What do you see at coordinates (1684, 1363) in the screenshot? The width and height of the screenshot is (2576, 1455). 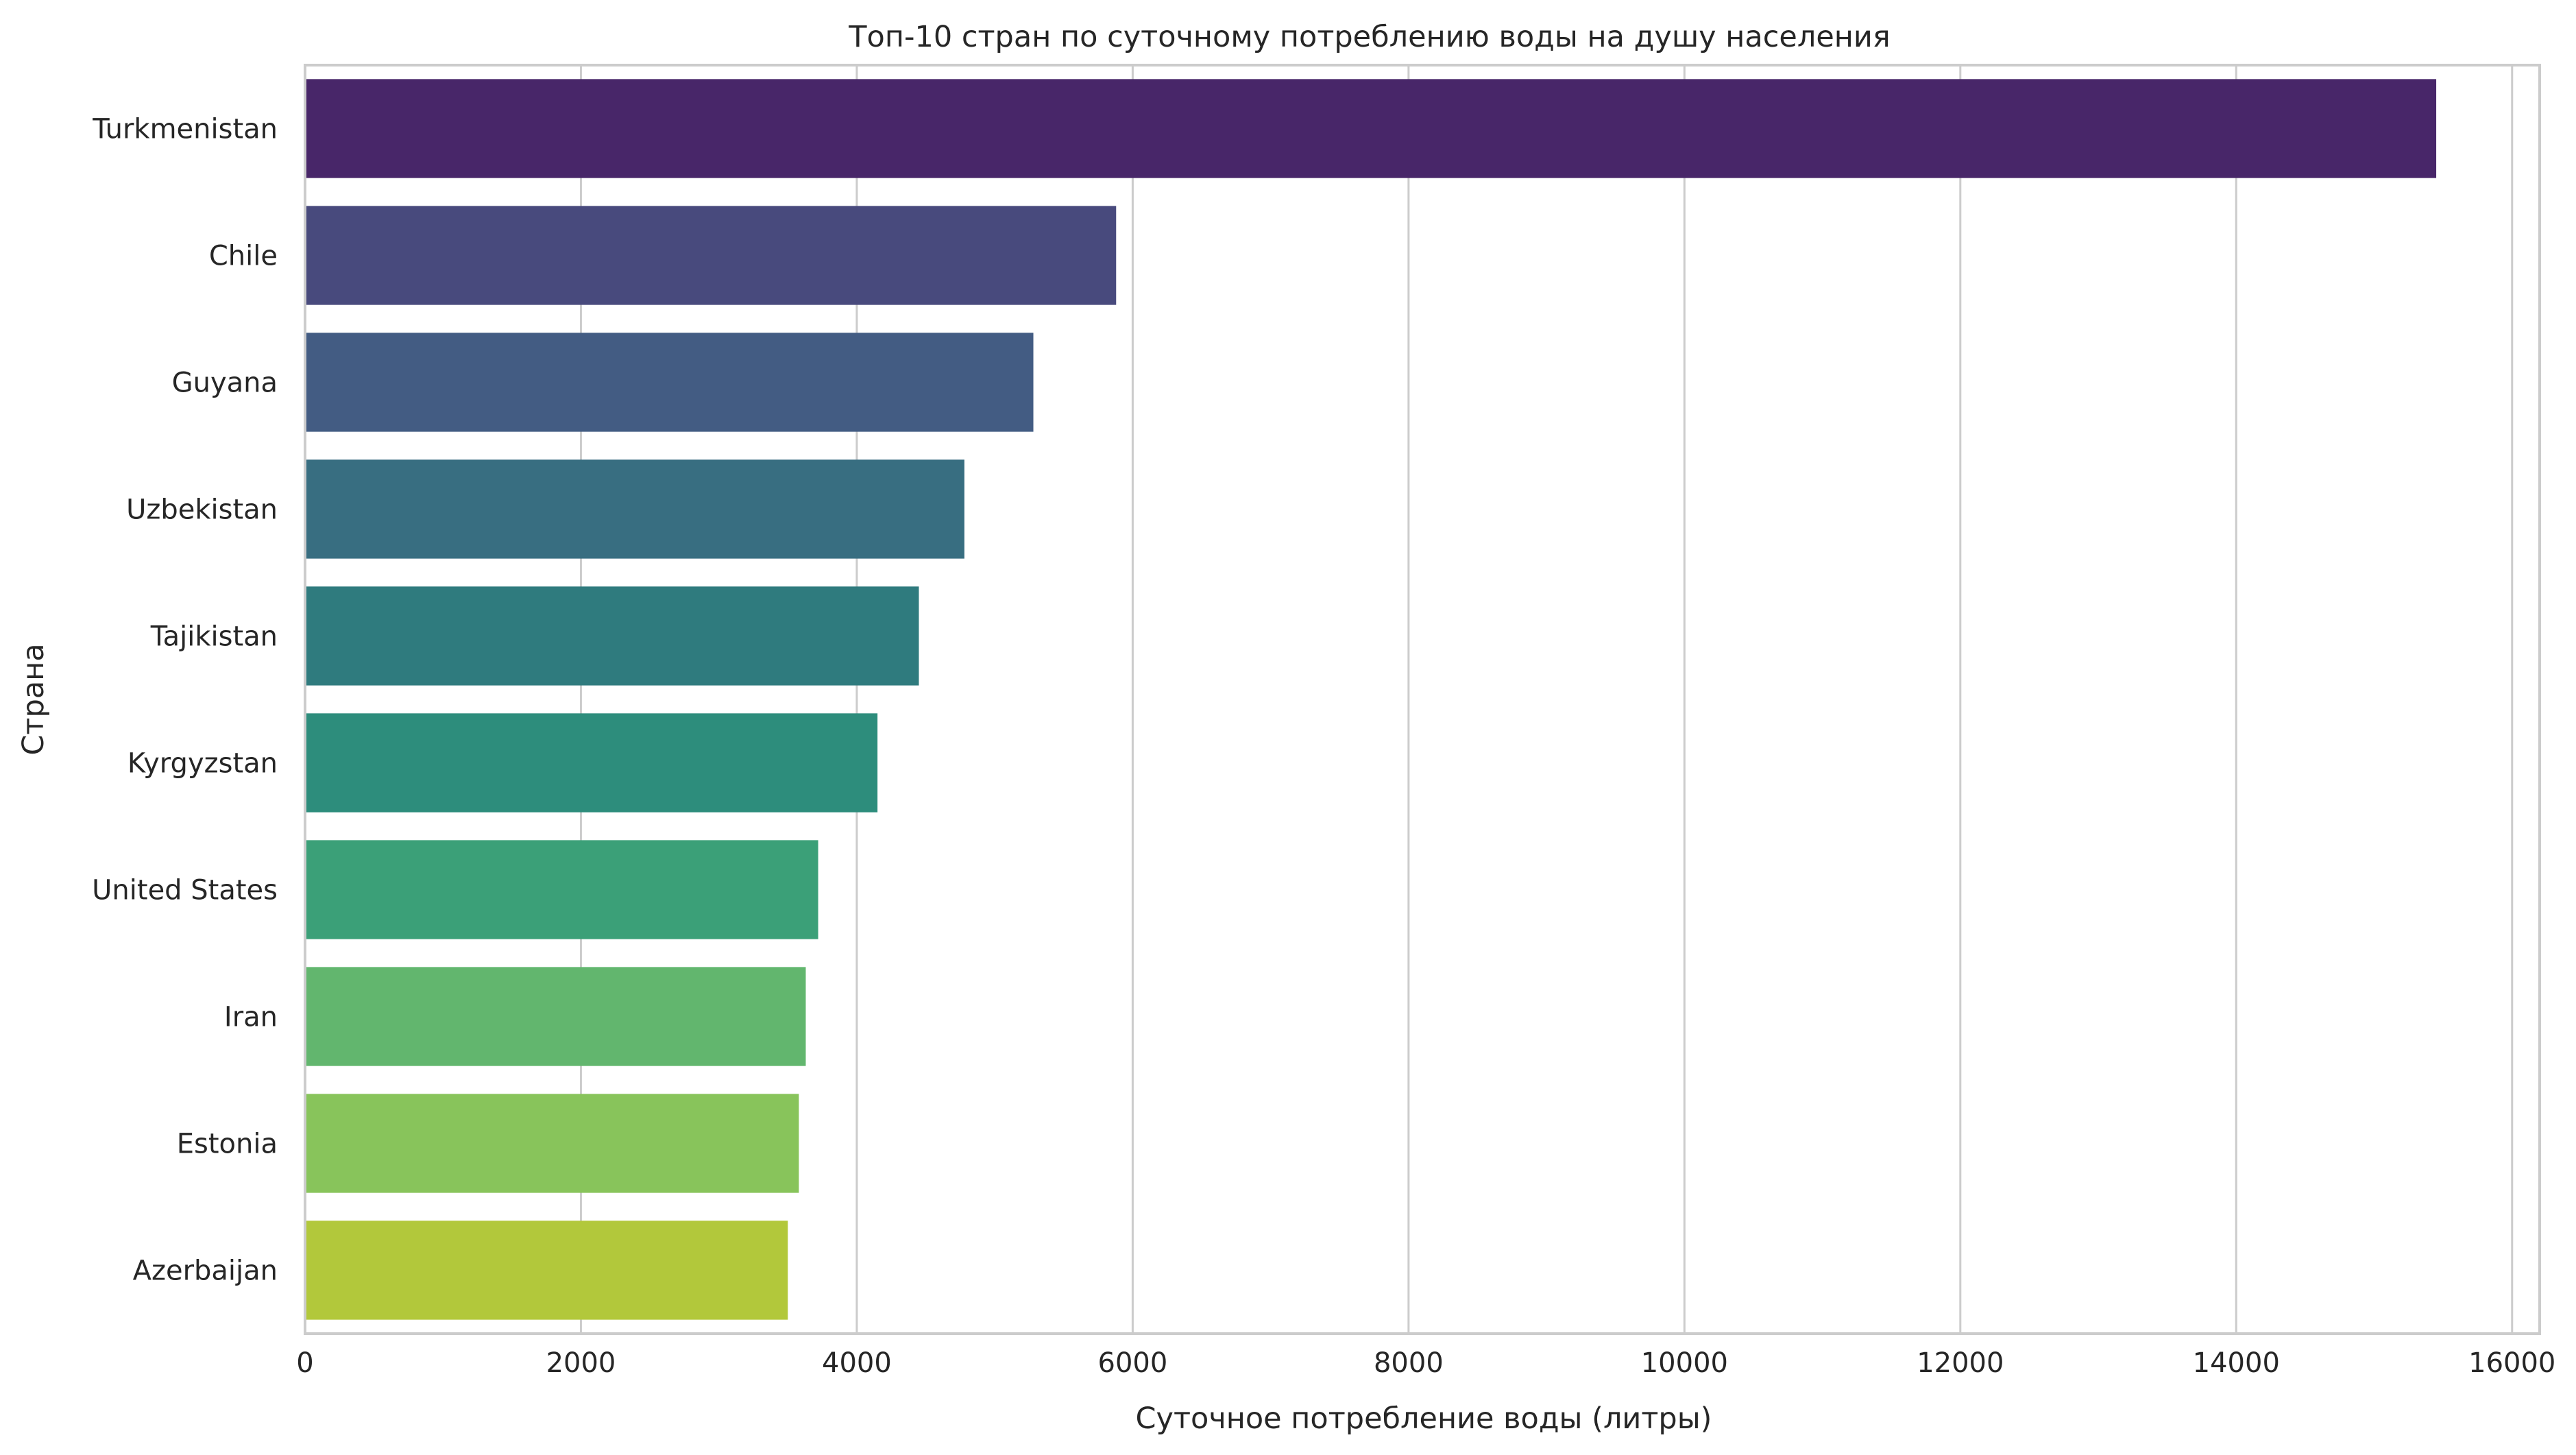 I see `x-tick-label: 10000` at bounding box center [1684, 1363].